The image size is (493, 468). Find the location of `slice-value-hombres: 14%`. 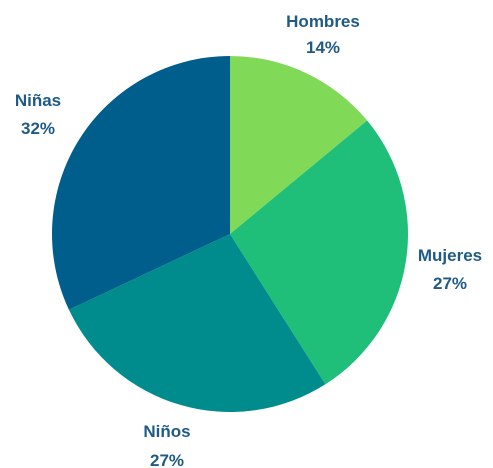

slice-value-hombres: 14% is located at coordinates (323, 47).